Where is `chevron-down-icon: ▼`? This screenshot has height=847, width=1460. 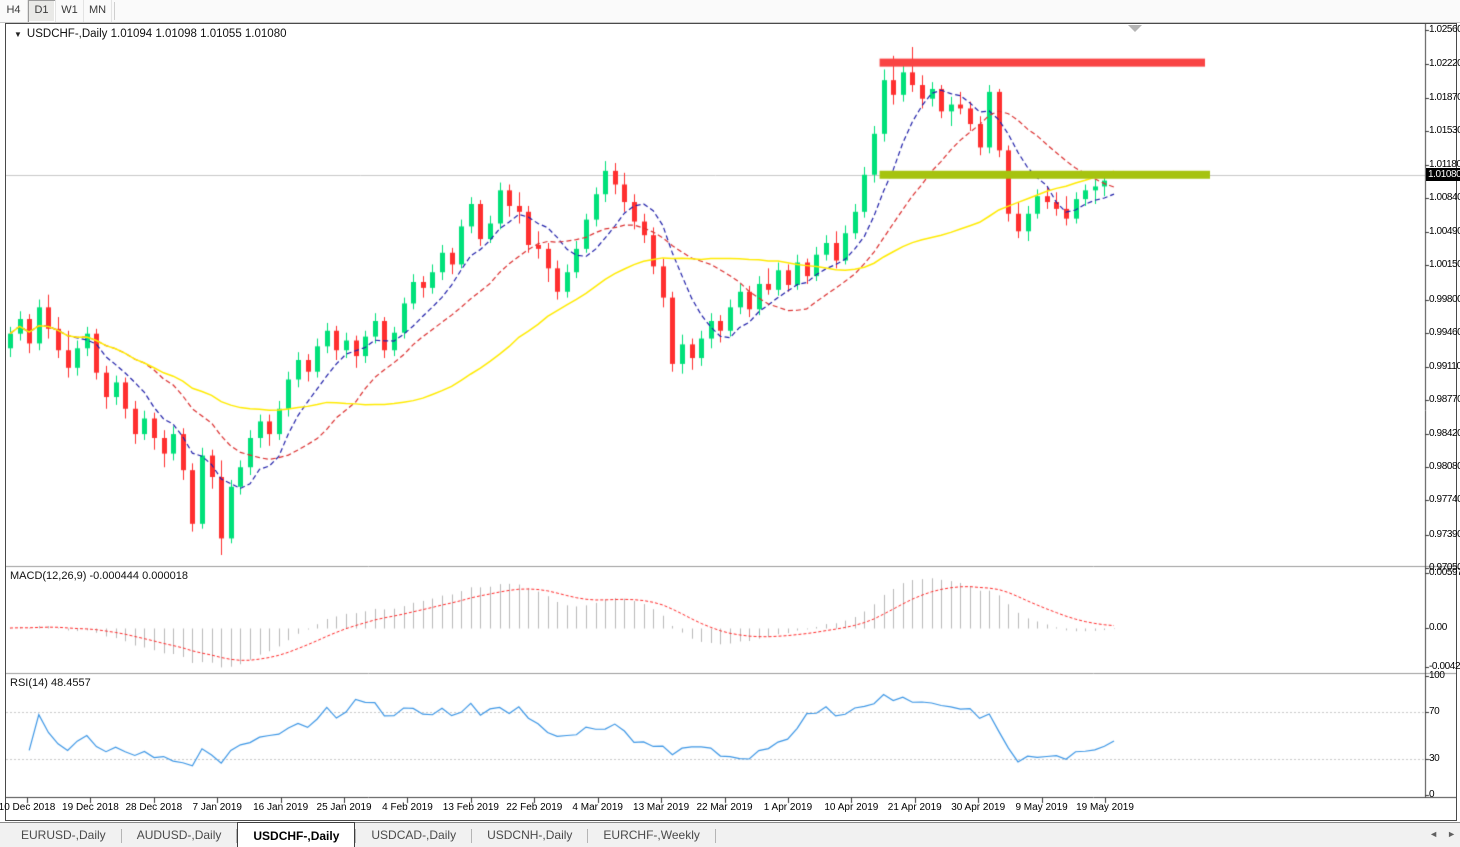
chevron-down-icon: ▼ is located at coordinates (18, 34).